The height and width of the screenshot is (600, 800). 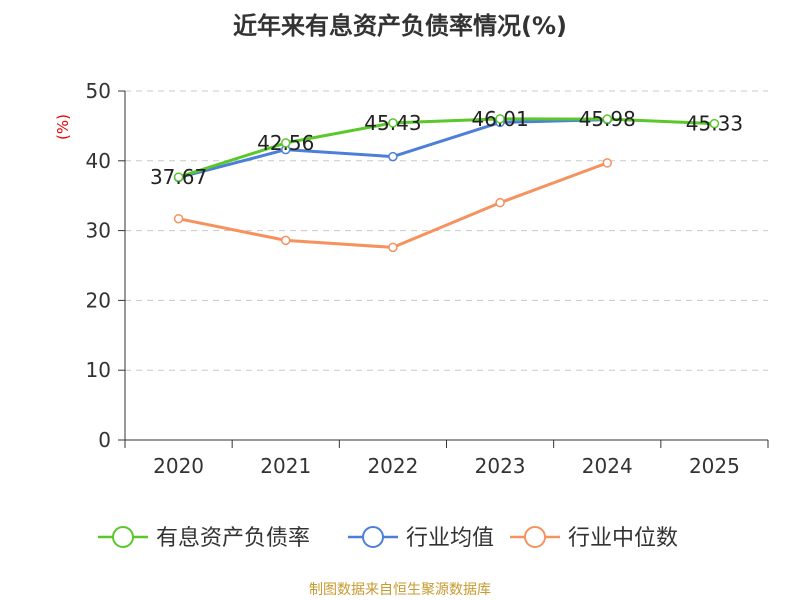 I want to click on data-label-layer: 37.67 42.56 45.43 46.01 45.98 45.33, so click(x=446, y=148).